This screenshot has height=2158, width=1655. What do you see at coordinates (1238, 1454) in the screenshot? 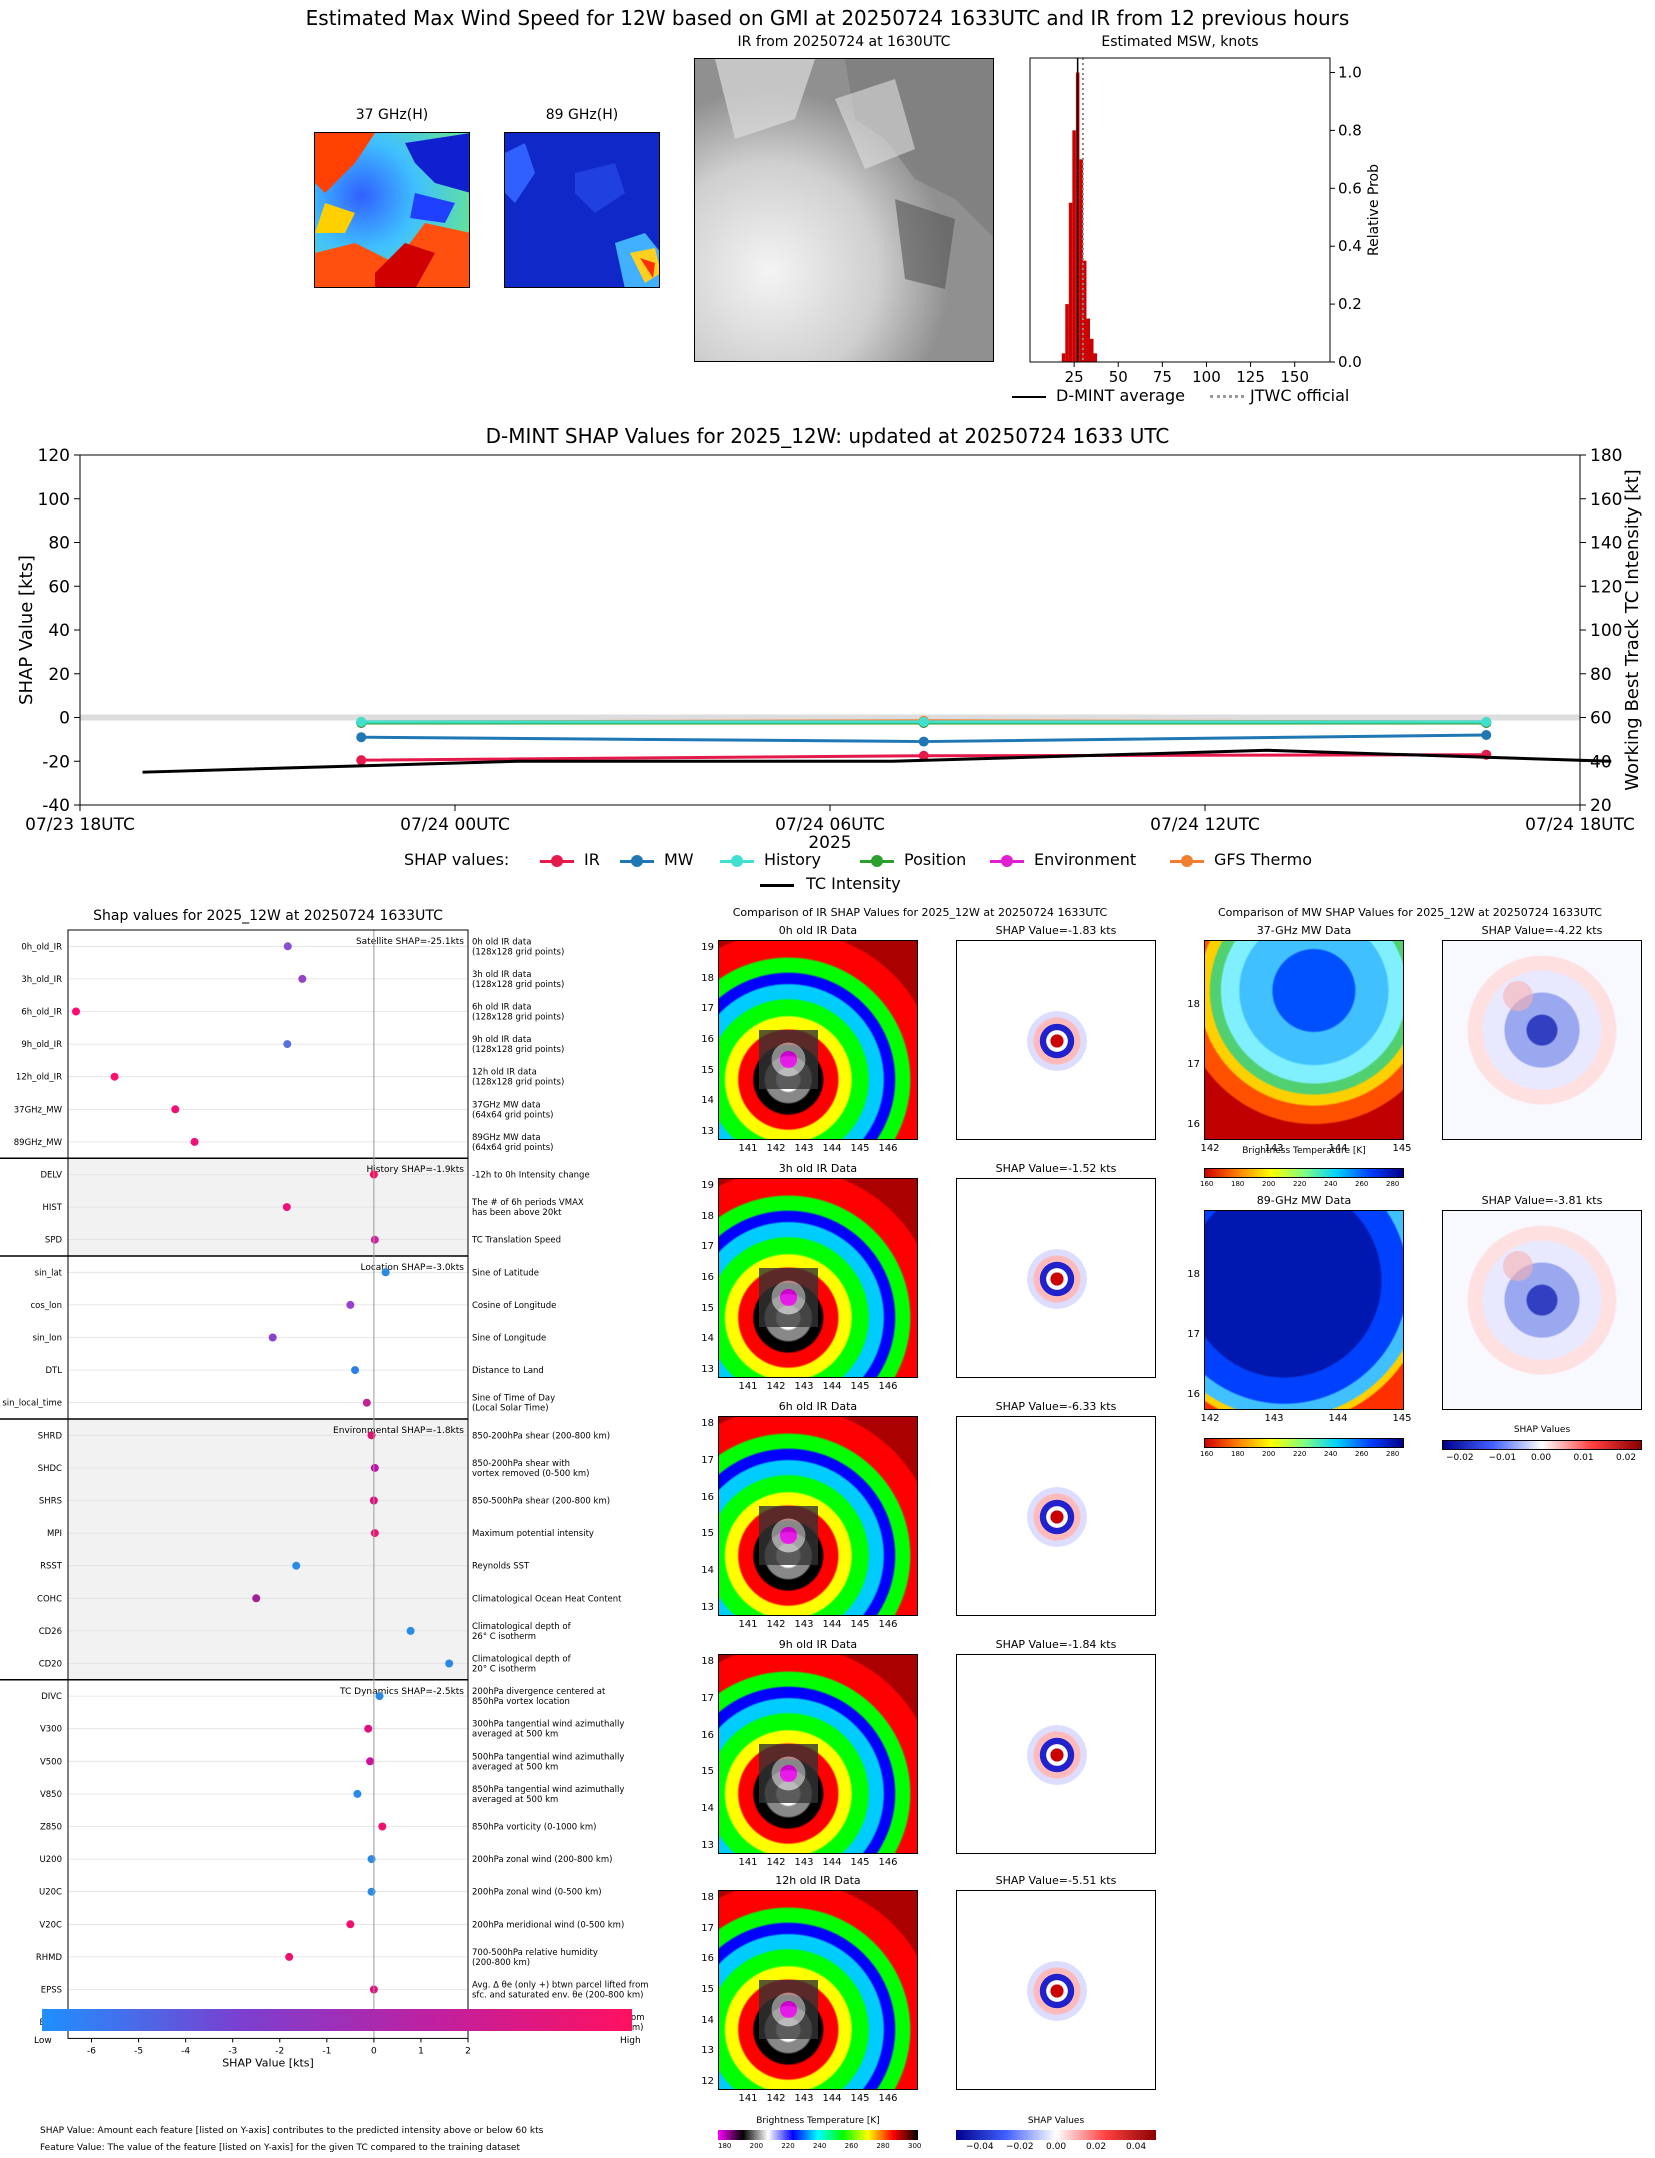
I see `mw-bt-tick: 180` at bounding box center [1238, 1454].